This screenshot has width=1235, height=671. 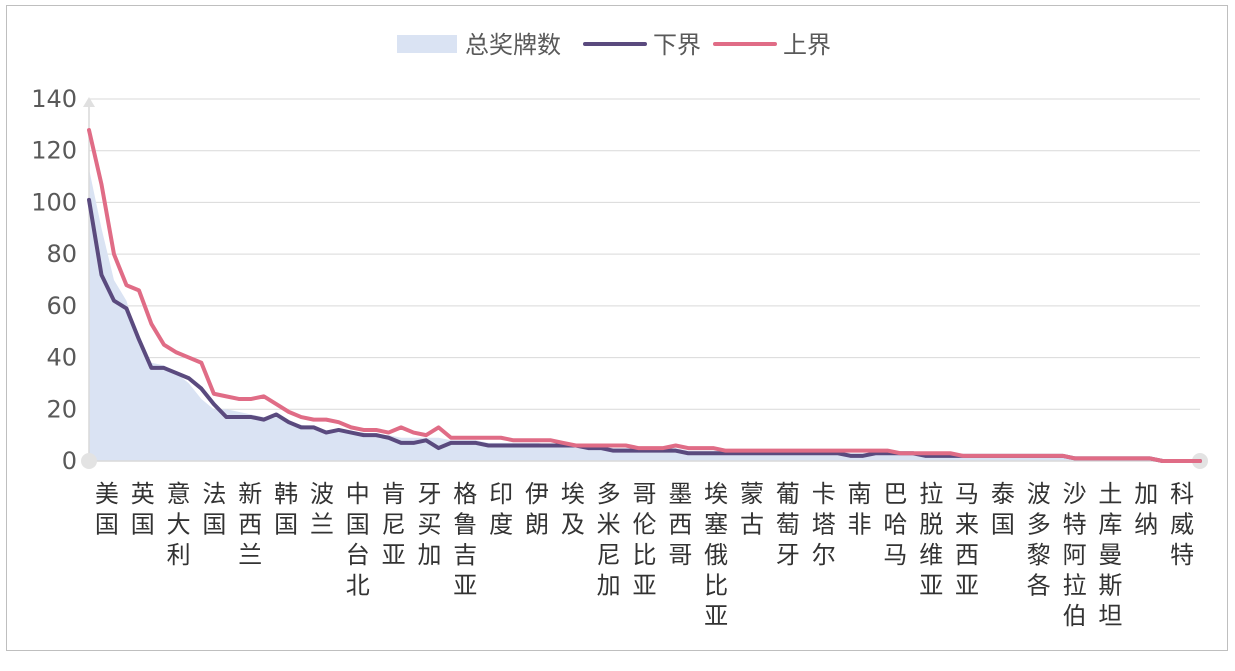 I want to click on x-tick-label: 哥伦比亚, so click(x=645, y=540).